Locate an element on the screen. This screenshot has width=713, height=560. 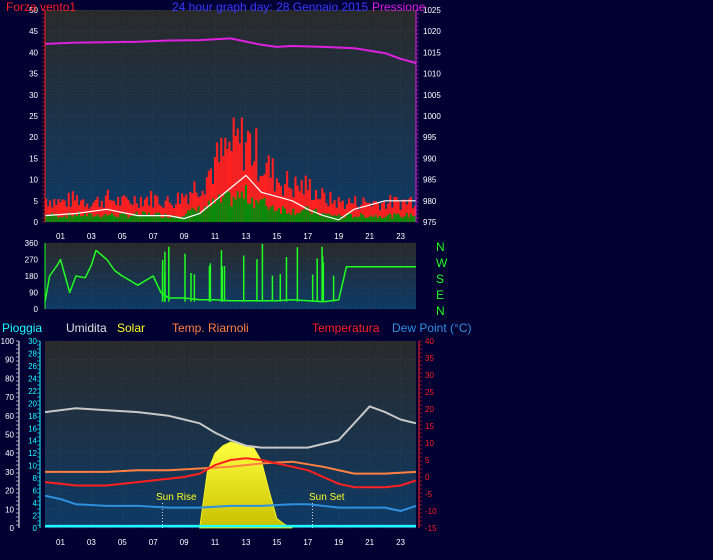
temp-y-tick-label: 30 is located at coordinates (429, 375).